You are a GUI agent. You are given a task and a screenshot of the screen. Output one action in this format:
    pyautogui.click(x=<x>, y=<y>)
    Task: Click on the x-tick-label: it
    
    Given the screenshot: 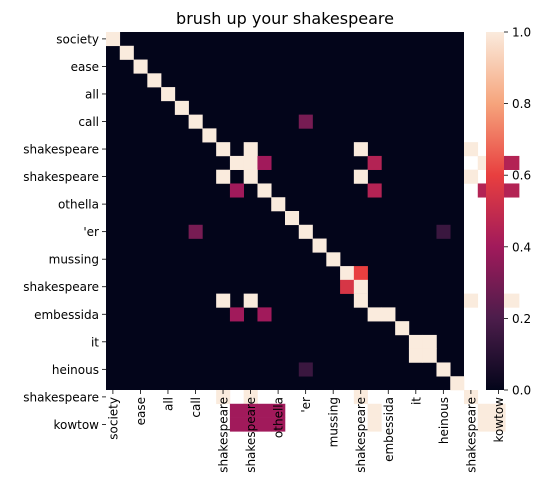 What is the action you would take?
    pyautogui.click(x=416, y=401)
    